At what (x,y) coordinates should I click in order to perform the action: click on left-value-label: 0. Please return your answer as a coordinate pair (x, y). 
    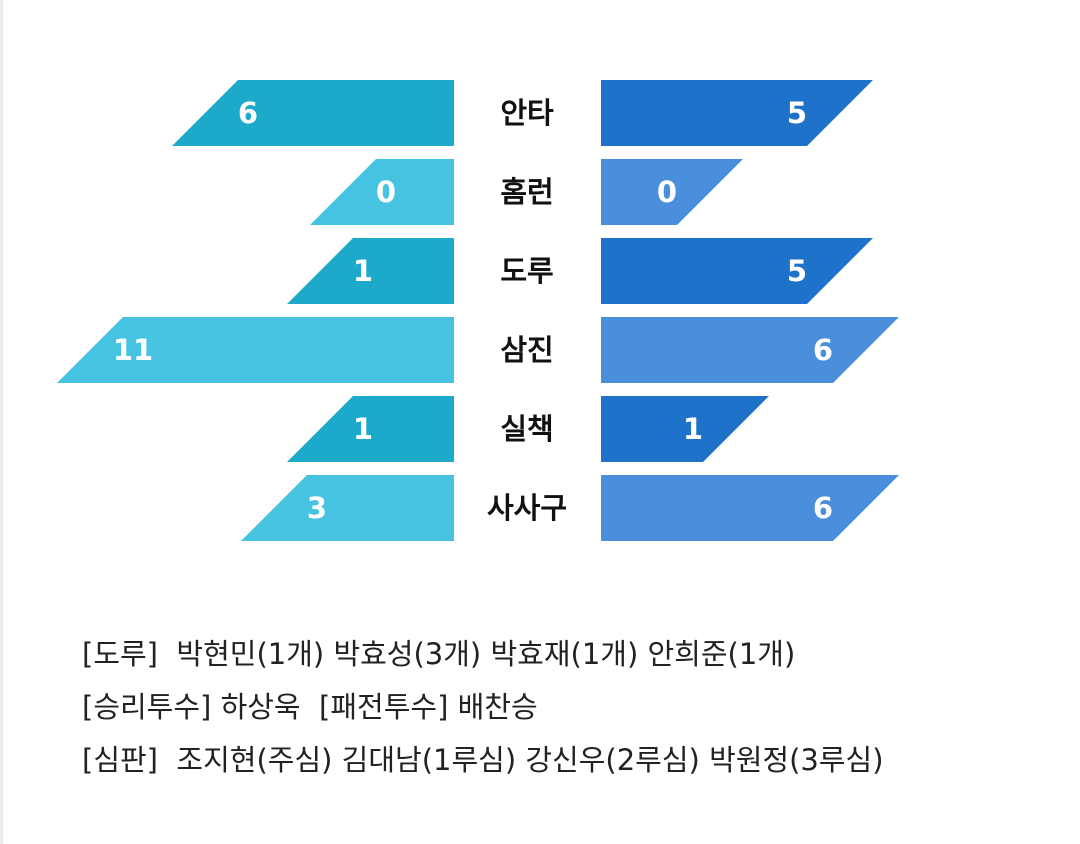
    Looking at the image, I should click on (386, 192).